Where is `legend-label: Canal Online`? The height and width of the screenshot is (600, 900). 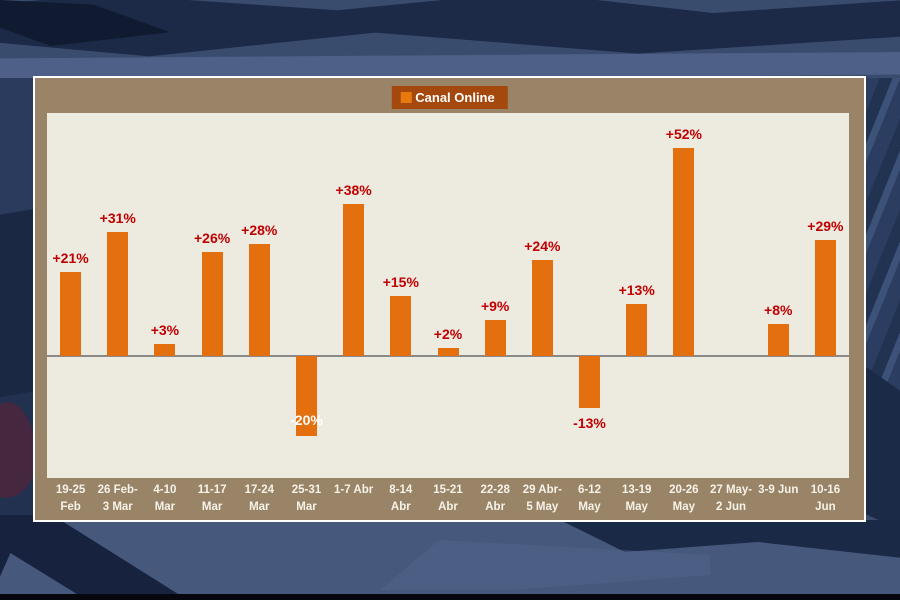 legend-label: Canal Online is located at coordinates (455, 97).